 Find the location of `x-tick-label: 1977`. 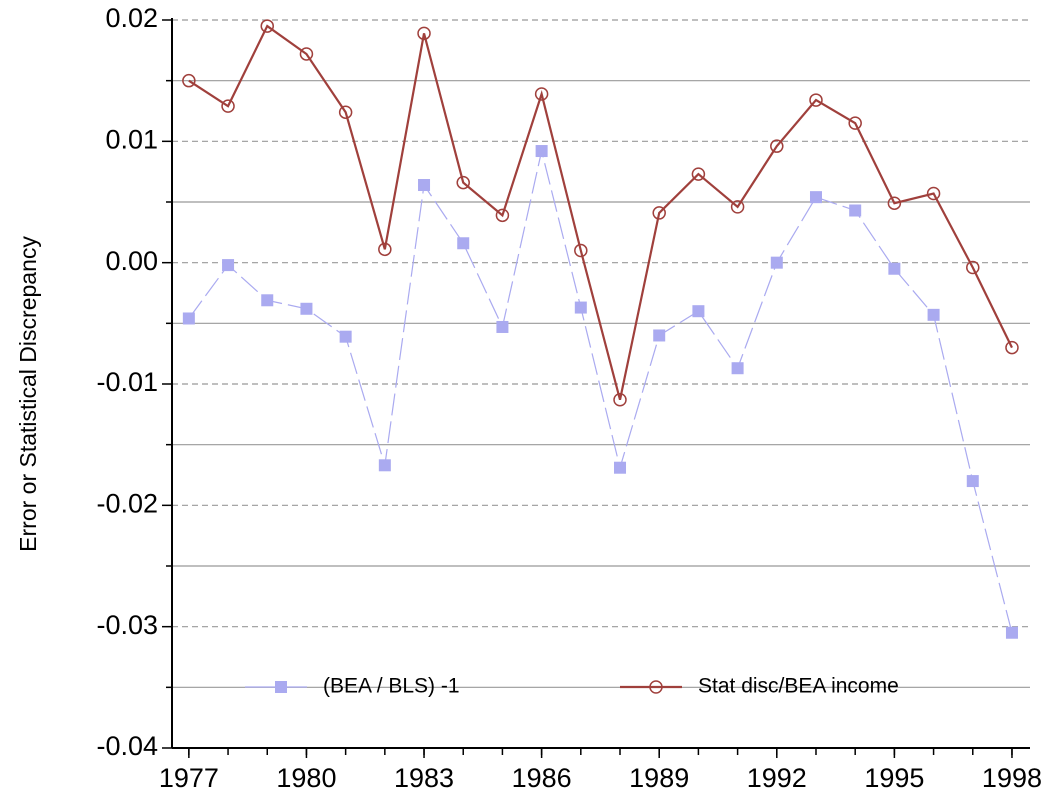

x-tick-label: 1977 is located at coordinates (189, 778).